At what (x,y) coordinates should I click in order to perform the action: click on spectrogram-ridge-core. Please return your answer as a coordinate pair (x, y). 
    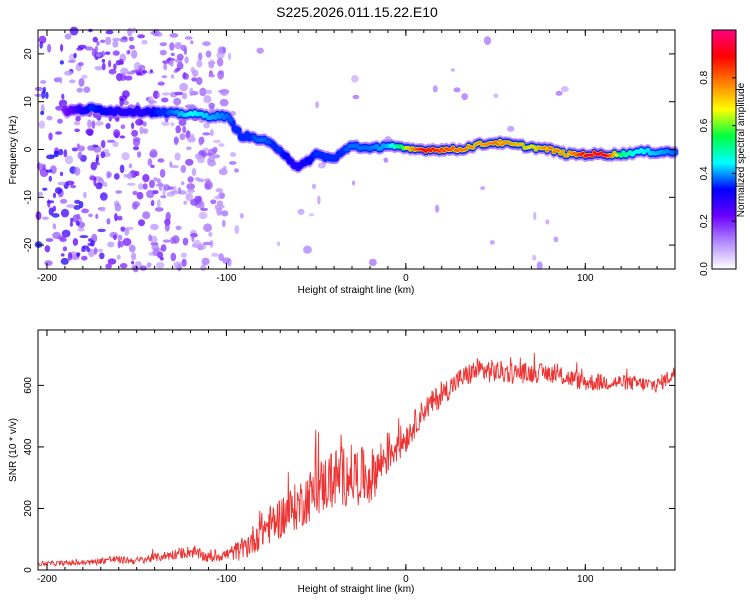
    Looking at the image, I should click on (381, 148).